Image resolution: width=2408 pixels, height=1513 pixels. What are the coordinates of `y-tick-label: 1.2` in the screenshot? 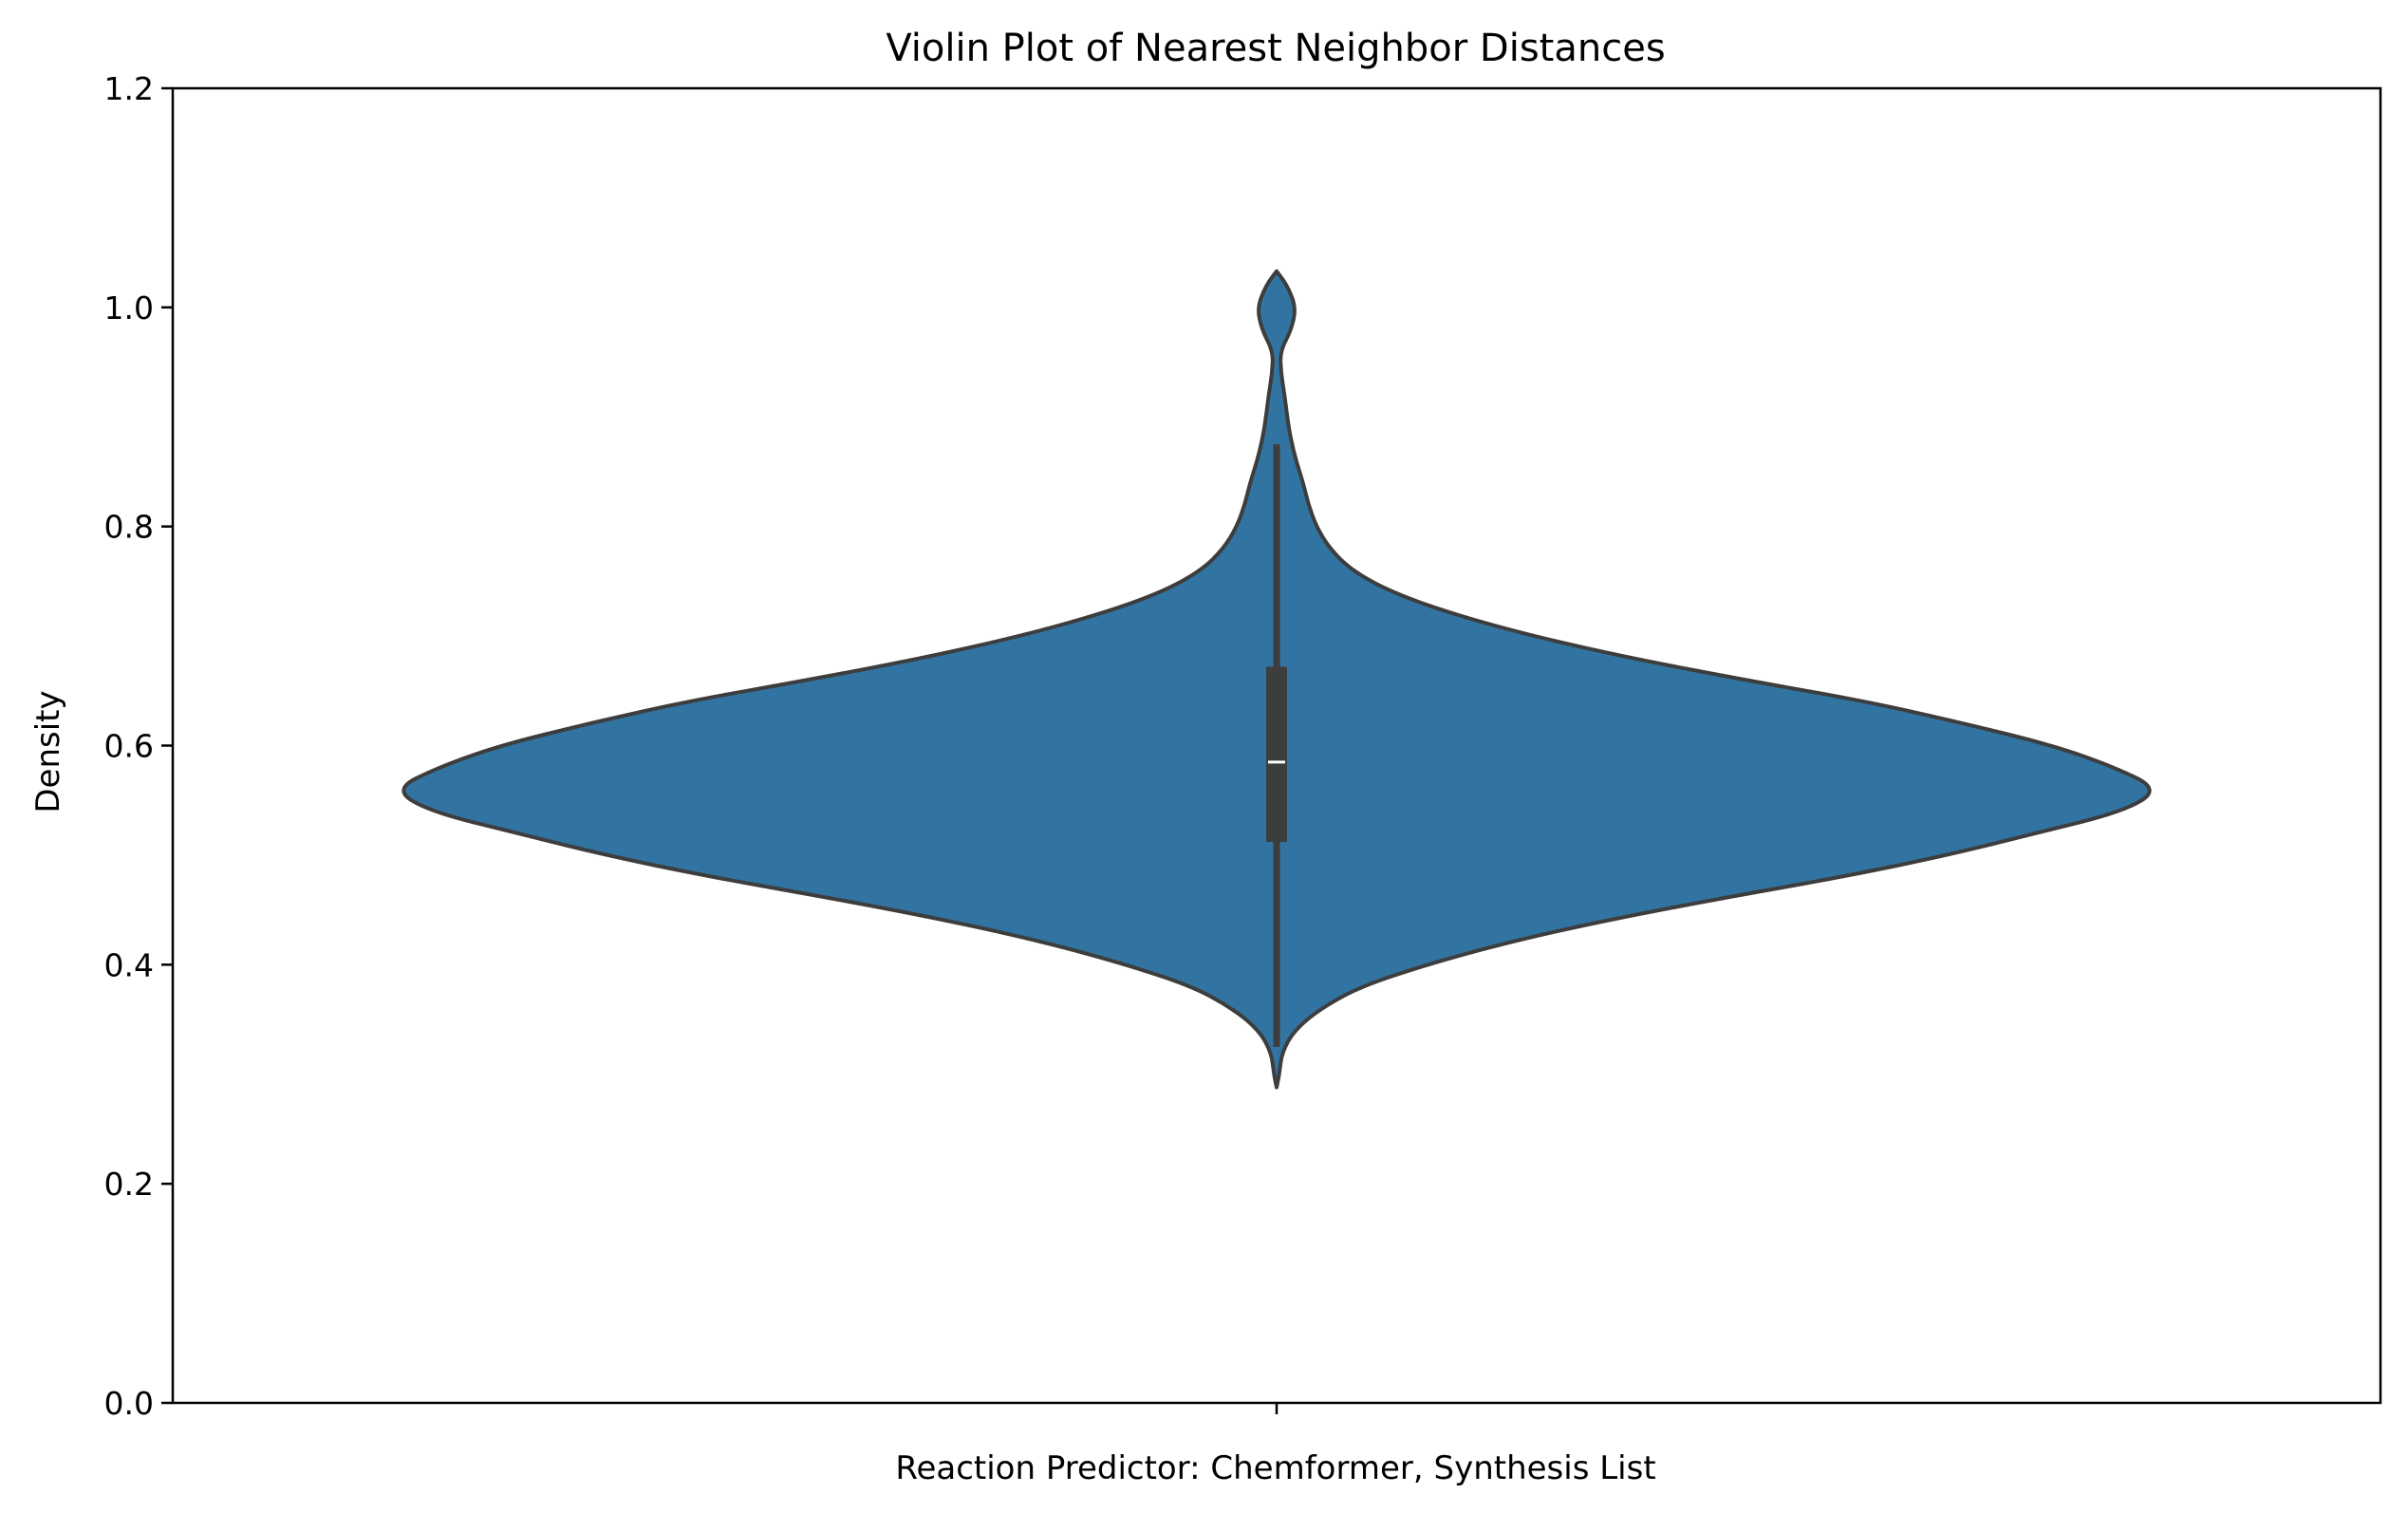 It's located at (129, 88).